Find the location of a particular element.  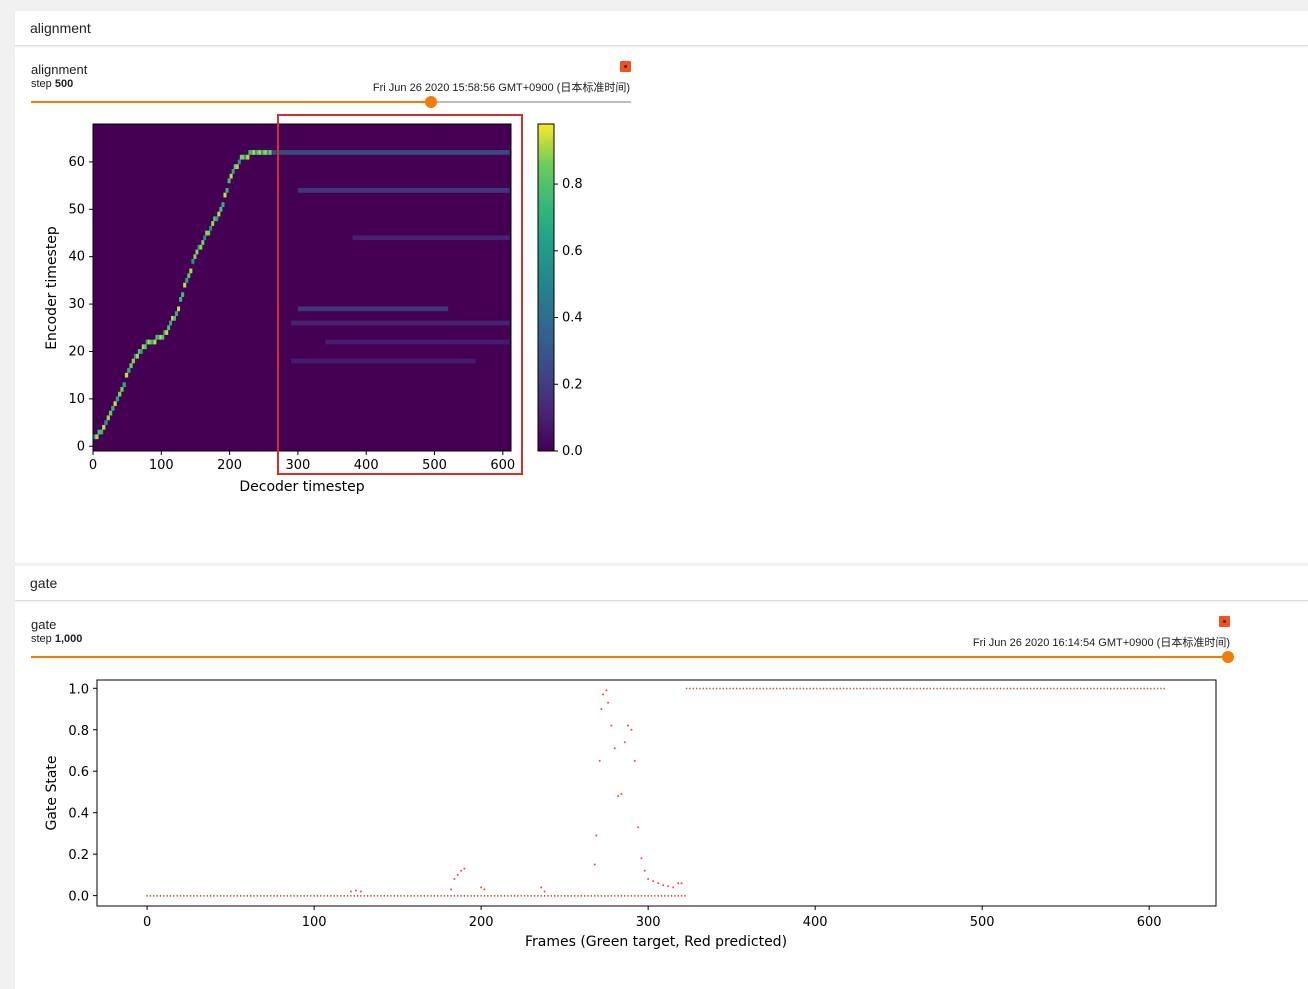

heatmap-frame is located at coordinates (302, 287).